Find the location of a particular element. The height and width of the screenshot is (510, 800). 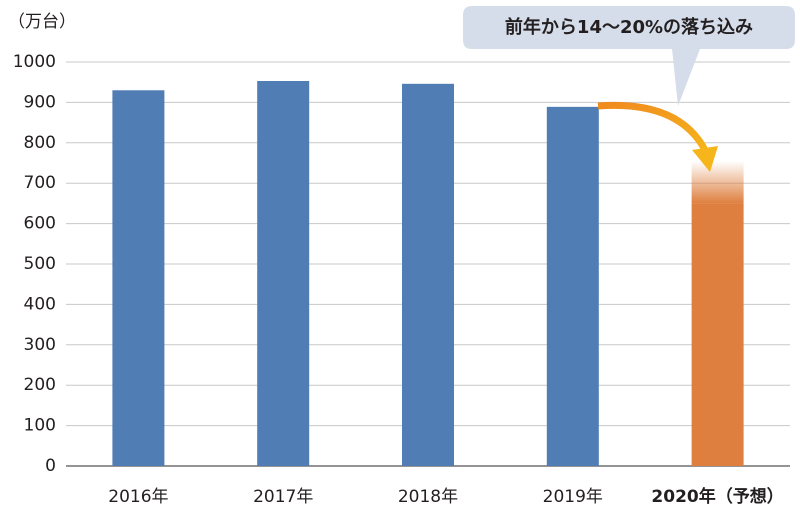

y-tick-label: 100 is located at coordinates (40, 426).